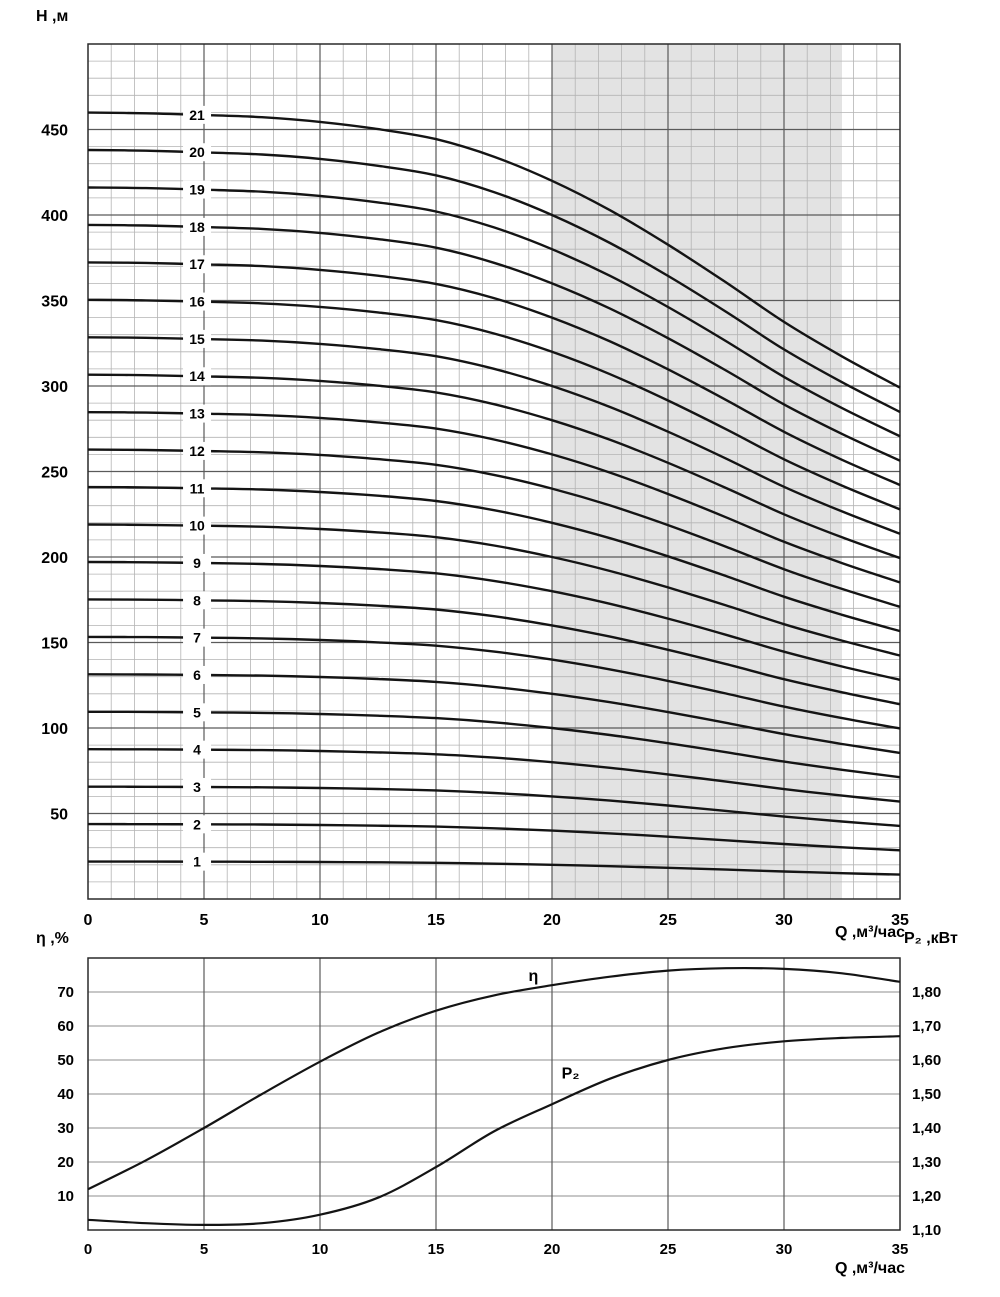  I want to click on curve-label: 8, so click(197, 600).